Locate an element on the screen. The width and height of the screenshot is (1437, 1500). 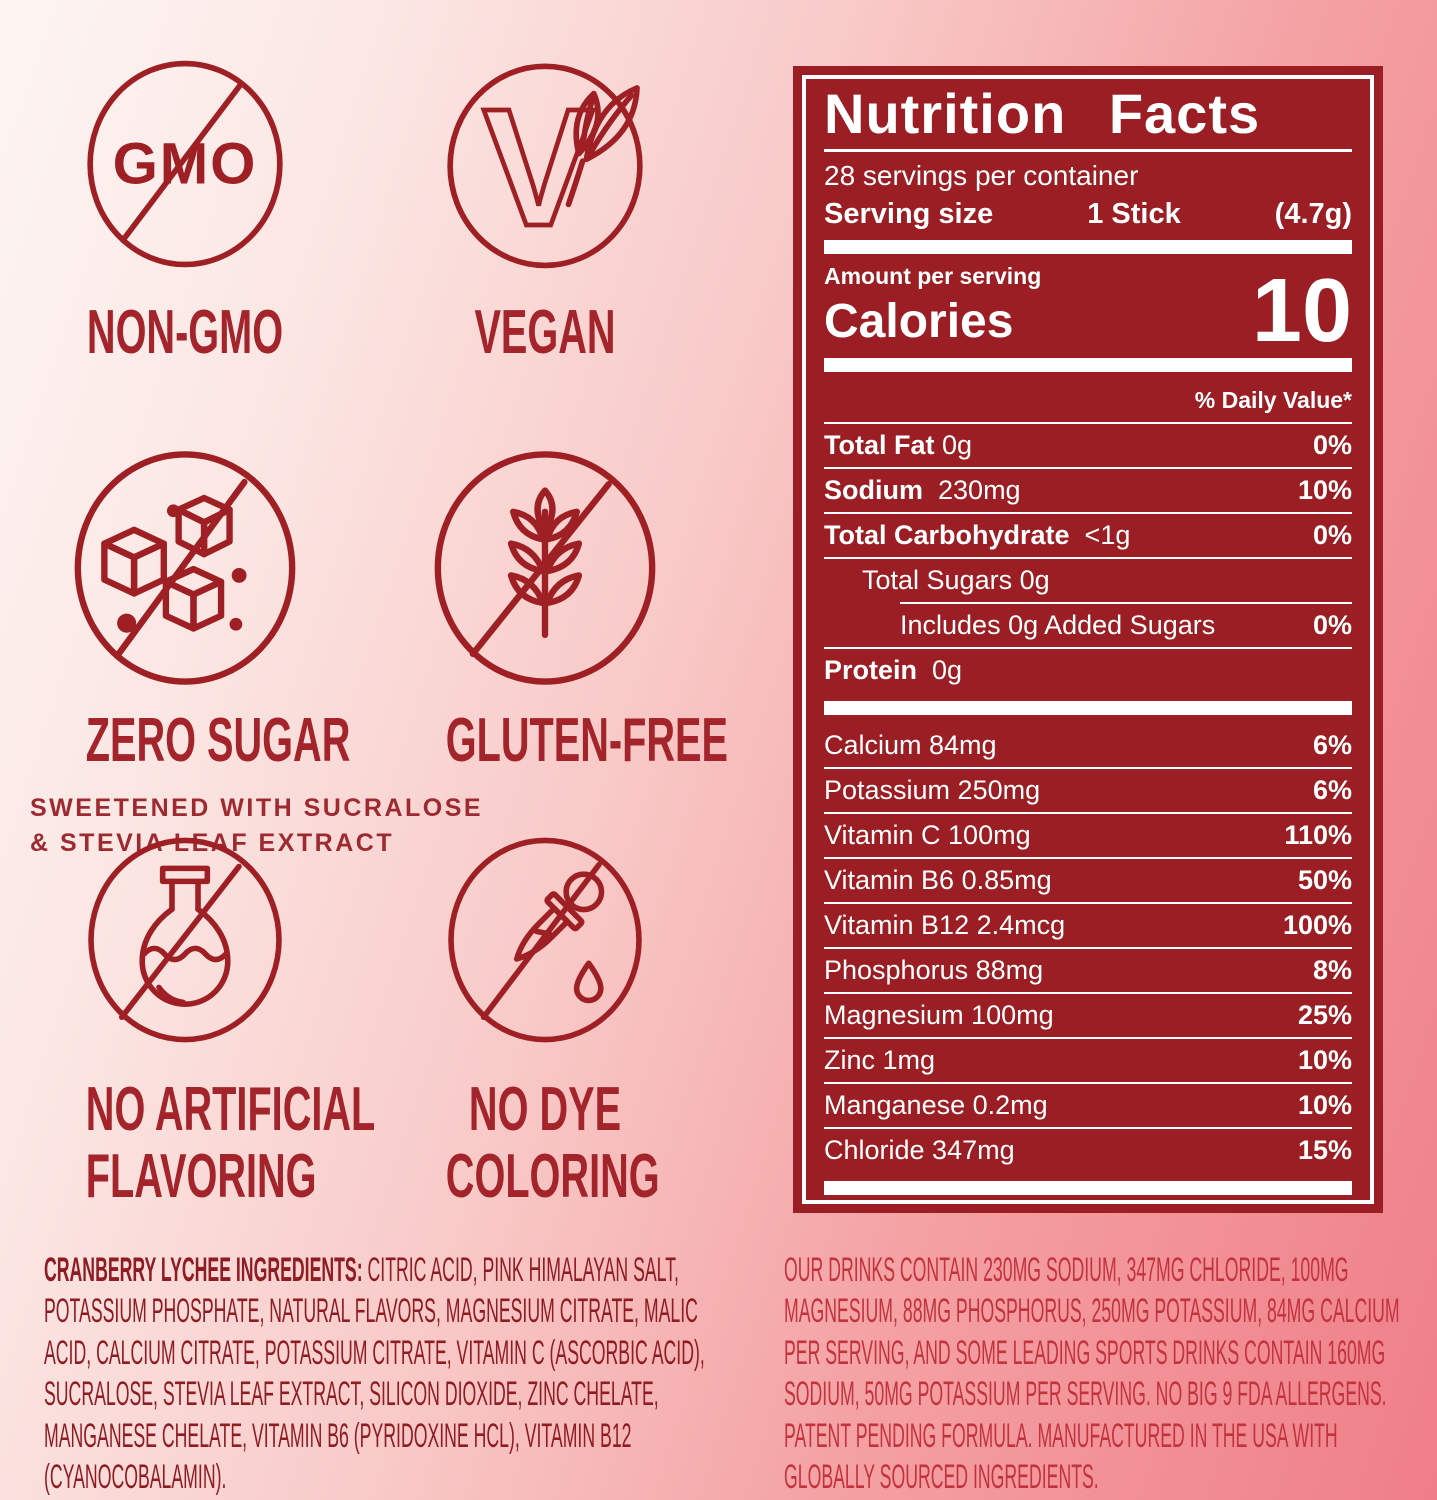
nutrient-row-phosphorus: Phosphorus 88mg 8% is located at coordinates (1088, 971).